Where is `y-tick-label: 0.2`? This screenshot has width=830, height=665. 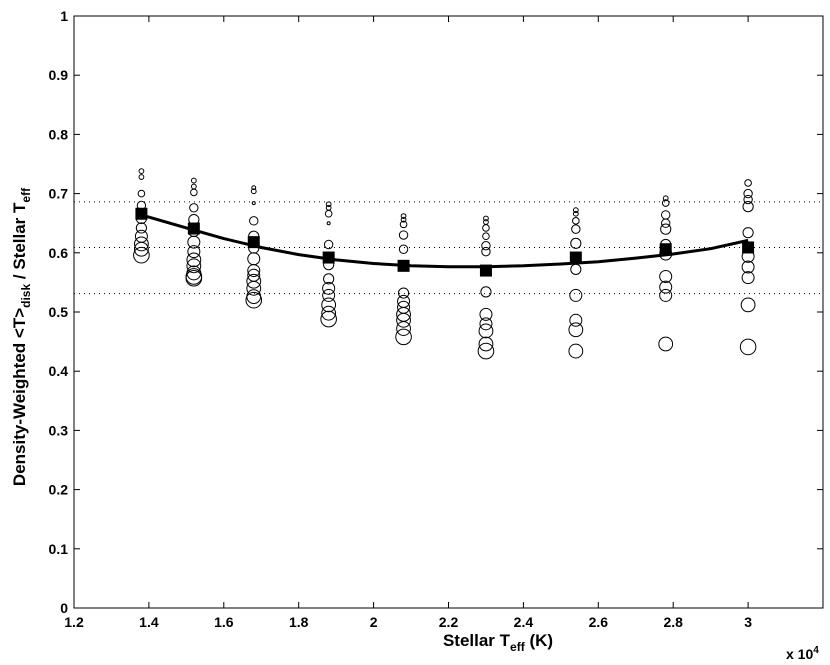 y-tick-label: 0.2 is located at coordinates (59, 490).